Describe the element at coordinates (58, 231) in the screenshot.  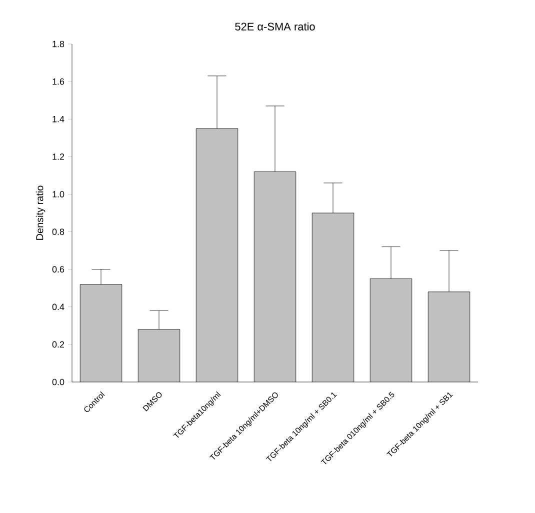
I see `y-tick-label: 0.8` at that location.